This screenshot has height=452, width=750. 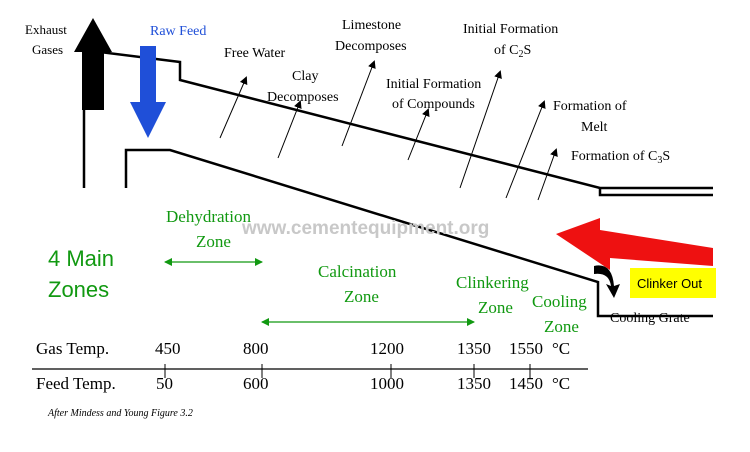 What do you see at coordinates (72, 348) in the screenshot?
I see `gas-temp-label: Gas Temp.` at bounding box center [72, 348].